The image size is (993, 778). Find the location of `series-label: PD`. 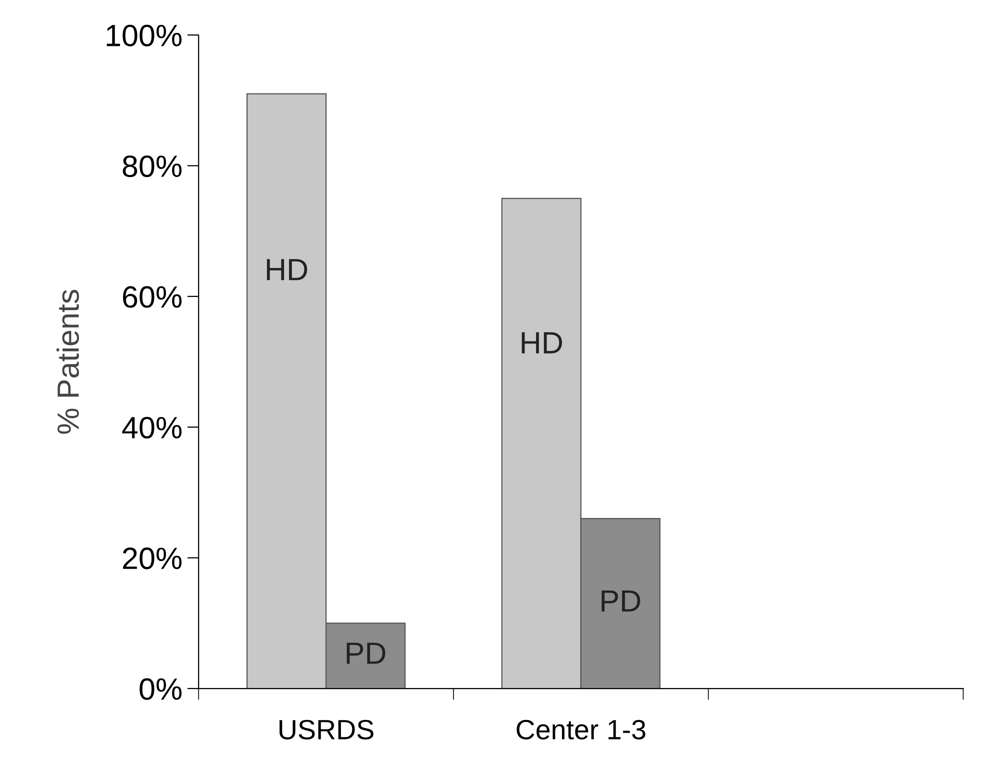

series-label: PD is located at coordinates (366, 653).